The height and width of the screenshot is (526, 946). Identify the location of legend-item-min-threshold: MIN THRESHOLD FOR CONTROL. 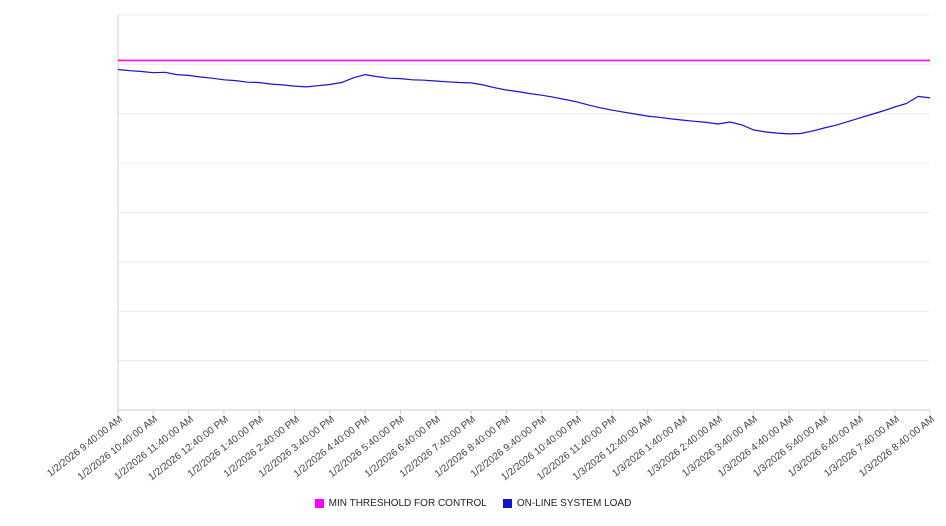
(400, 503).